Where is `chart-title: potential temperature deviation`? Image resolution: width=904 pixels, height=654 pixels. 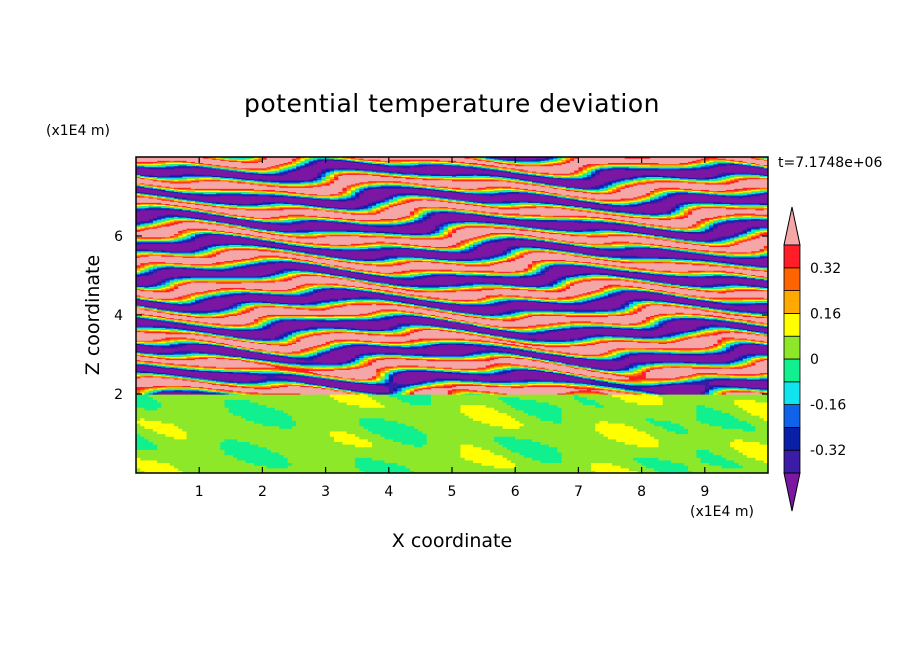 chart-title: potential temperature deviation is located at coordinates (452, 103).